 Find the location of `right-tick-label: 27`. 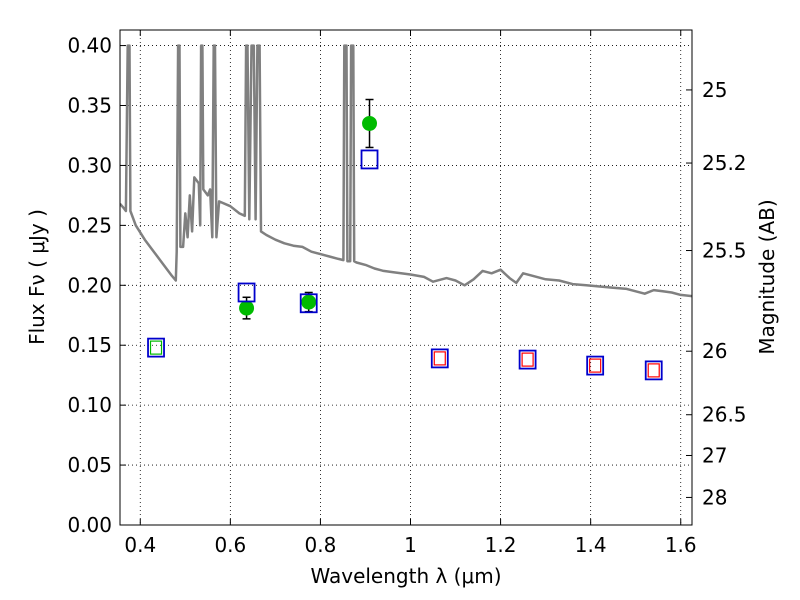

right-tick-label: 27 is located at coordinates (714, 455).